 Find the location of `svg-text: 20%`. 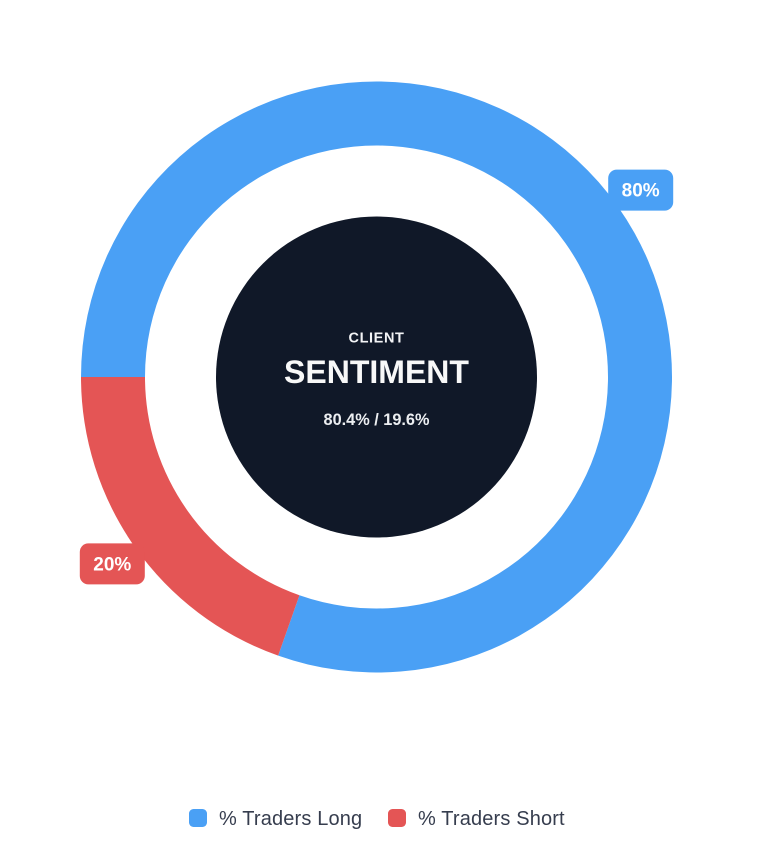

svg-text: 20% is located at coordinates (112, 565).